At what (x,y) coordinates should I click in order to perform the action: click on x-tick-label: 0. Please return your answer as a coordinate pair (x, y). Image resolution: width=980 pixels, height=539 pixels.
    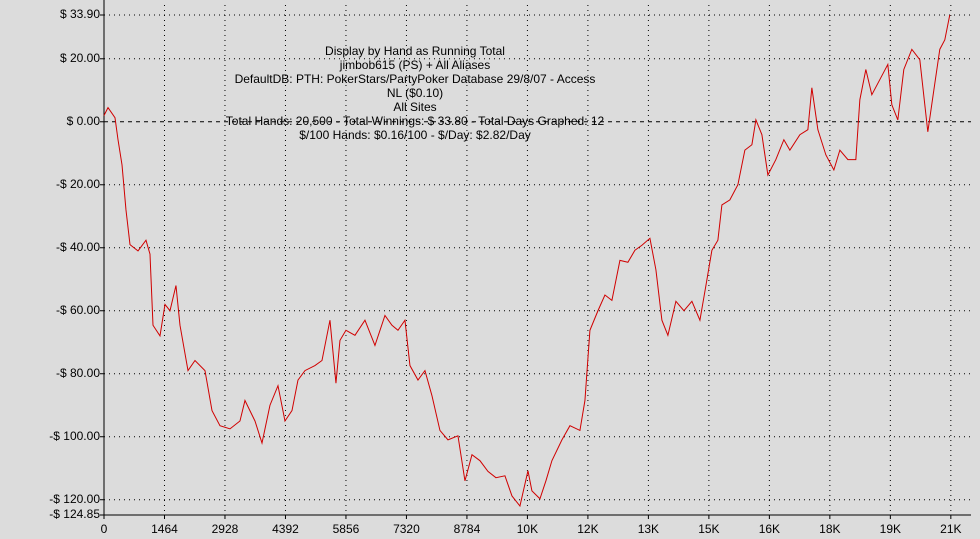
    Looking at the image, I should click on (104, 529).